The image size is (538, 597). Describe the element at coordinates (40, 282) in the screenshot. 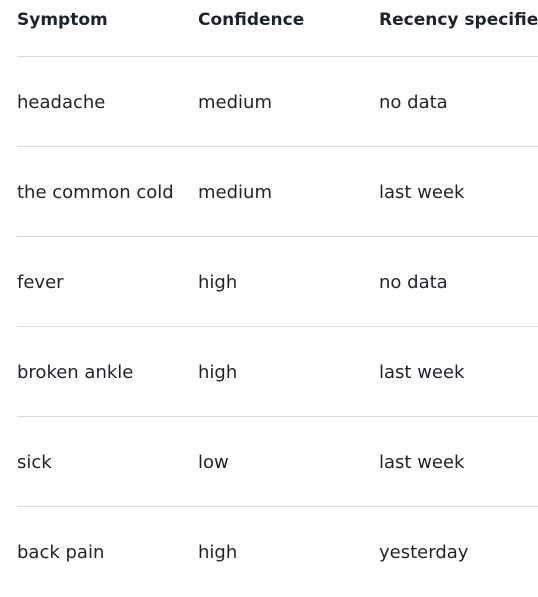

I see `cell-symptom: fever` at that location.